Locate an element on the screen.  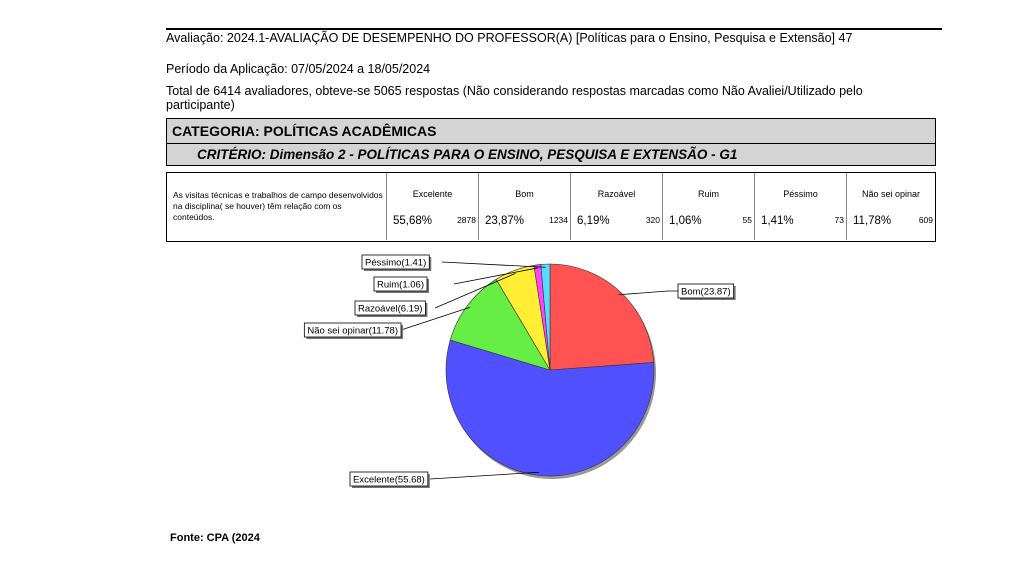
col-label: Excelente is located at coordinates (432, 194).